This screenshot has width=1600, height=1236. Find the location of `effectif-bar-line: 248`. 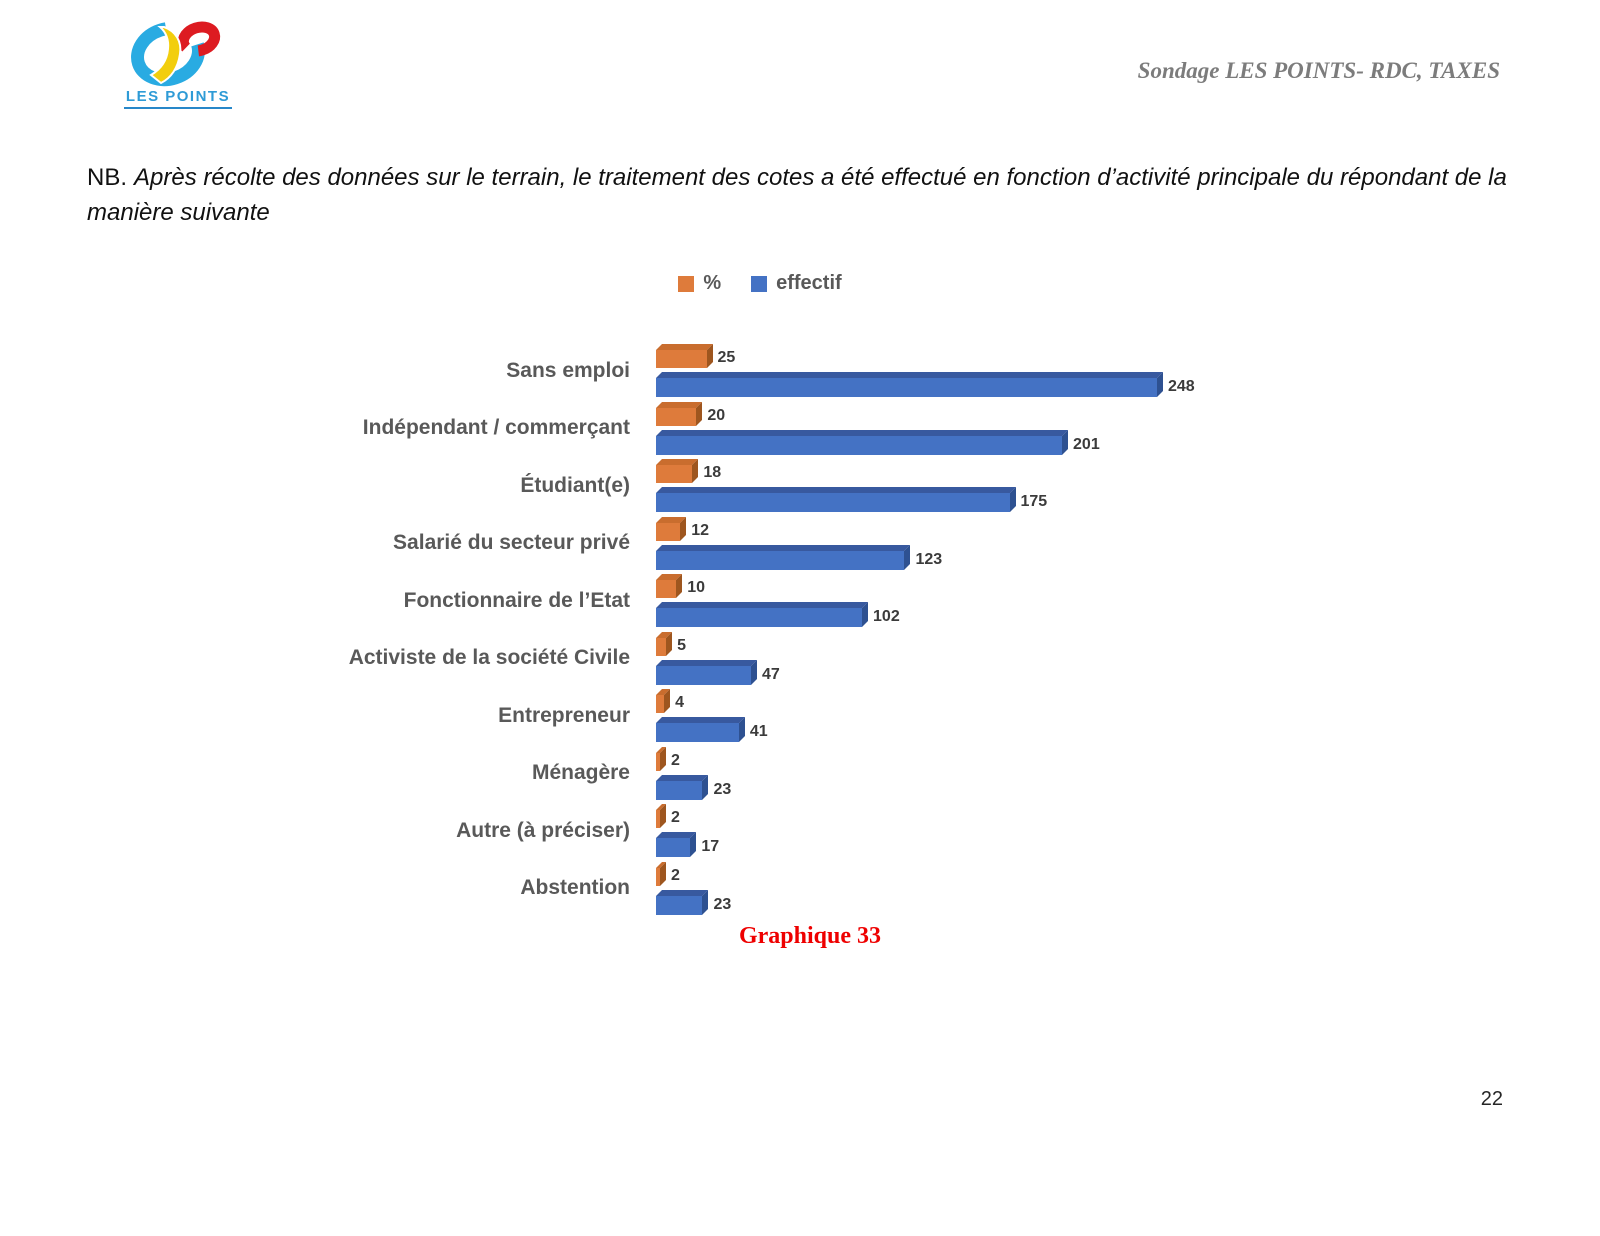

effectif-bar-line: 248 is located at coordinates (958, 385).